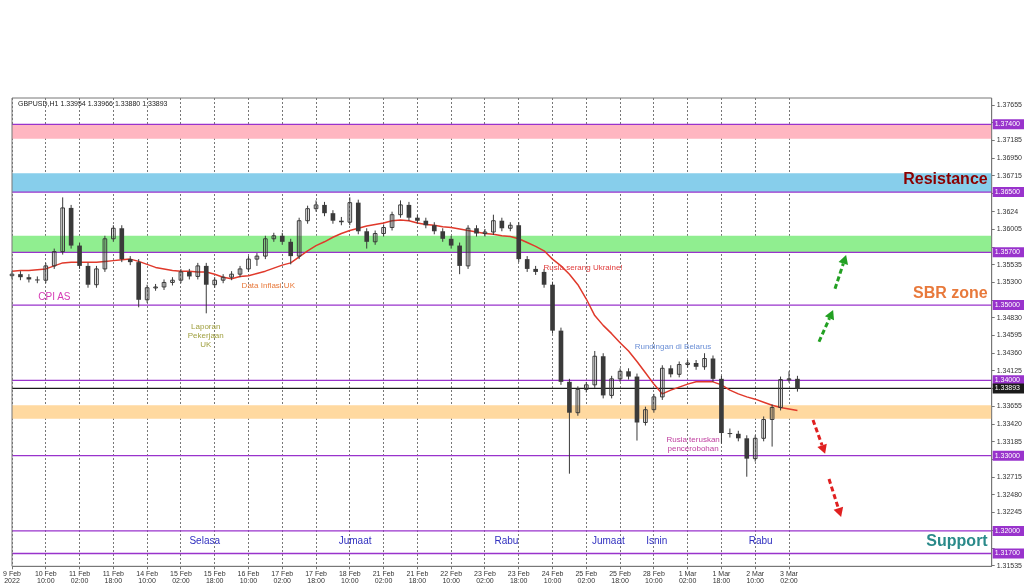 The height and width of the screenshot is (587, 1024). Describe the element at coordinates (950, 293) in the screenshot. I see `annotation: SBR zone` at that location.